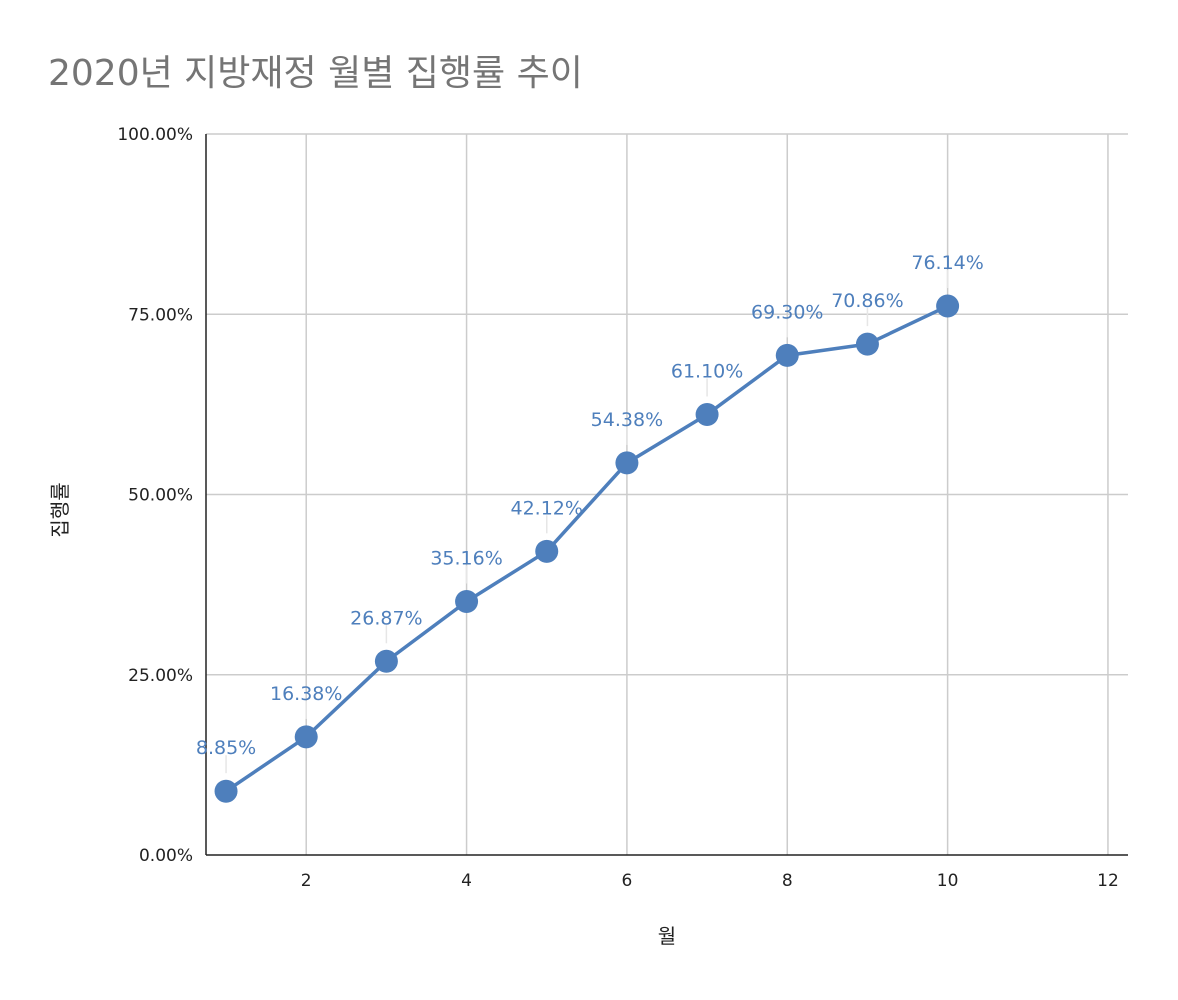 The width and height of the screenshot is (1178, 1000). I want to click on y-tick-label: 100.00%, so click(155, 135).